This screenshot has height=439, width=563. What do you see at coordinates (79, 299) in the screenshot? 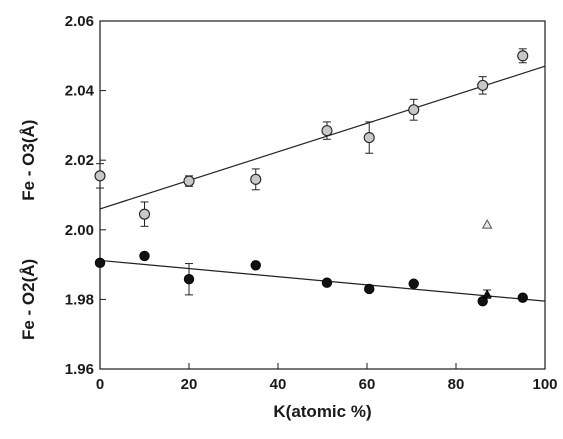
I see `y-tick-label: 1.98` at bounding box center [79, 299].